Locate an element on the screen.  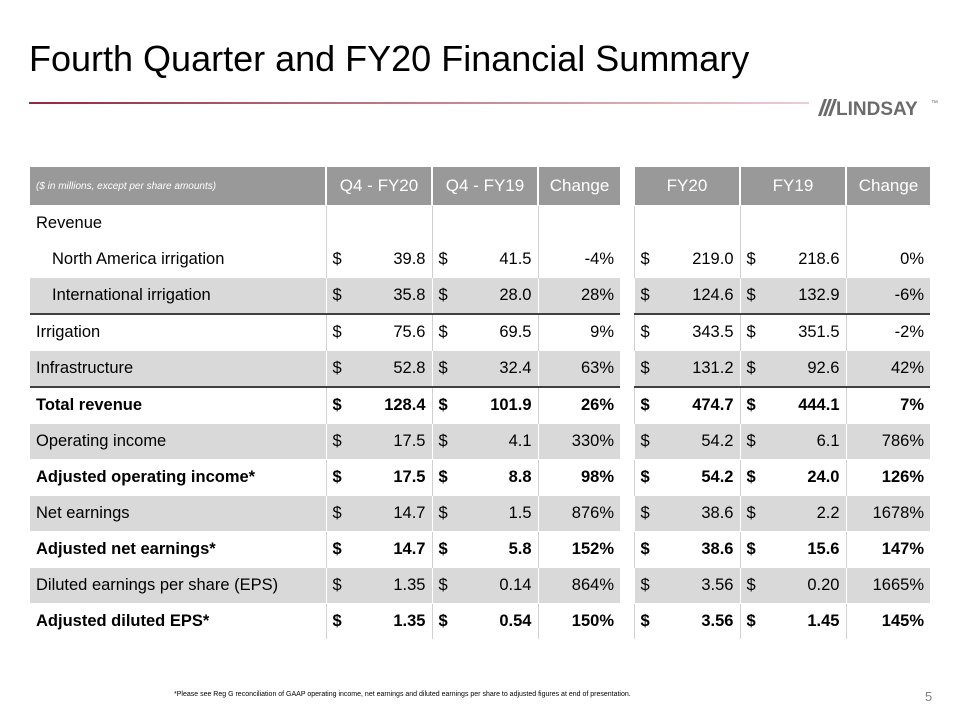
page-number: 5 is located at coordinates (929, 696).